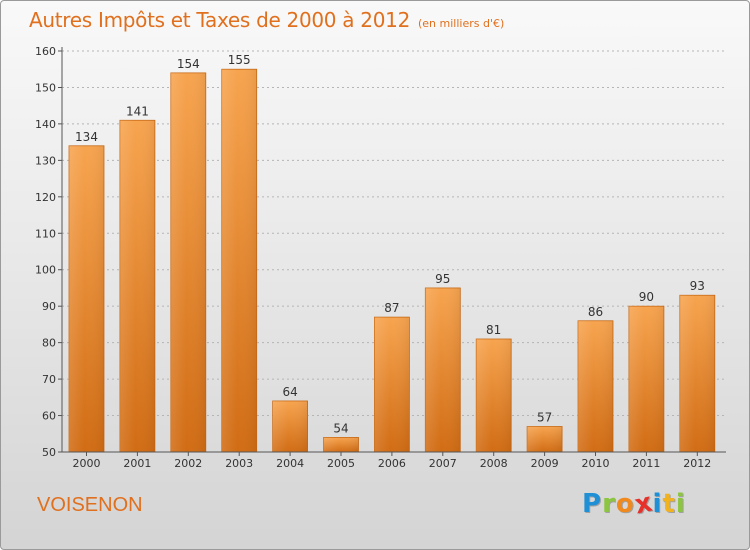 This screenshot has height=550, width=750. Describe the element at coordinates (592, 504) in the screenshot. I see `logo-letter: P` at that location.